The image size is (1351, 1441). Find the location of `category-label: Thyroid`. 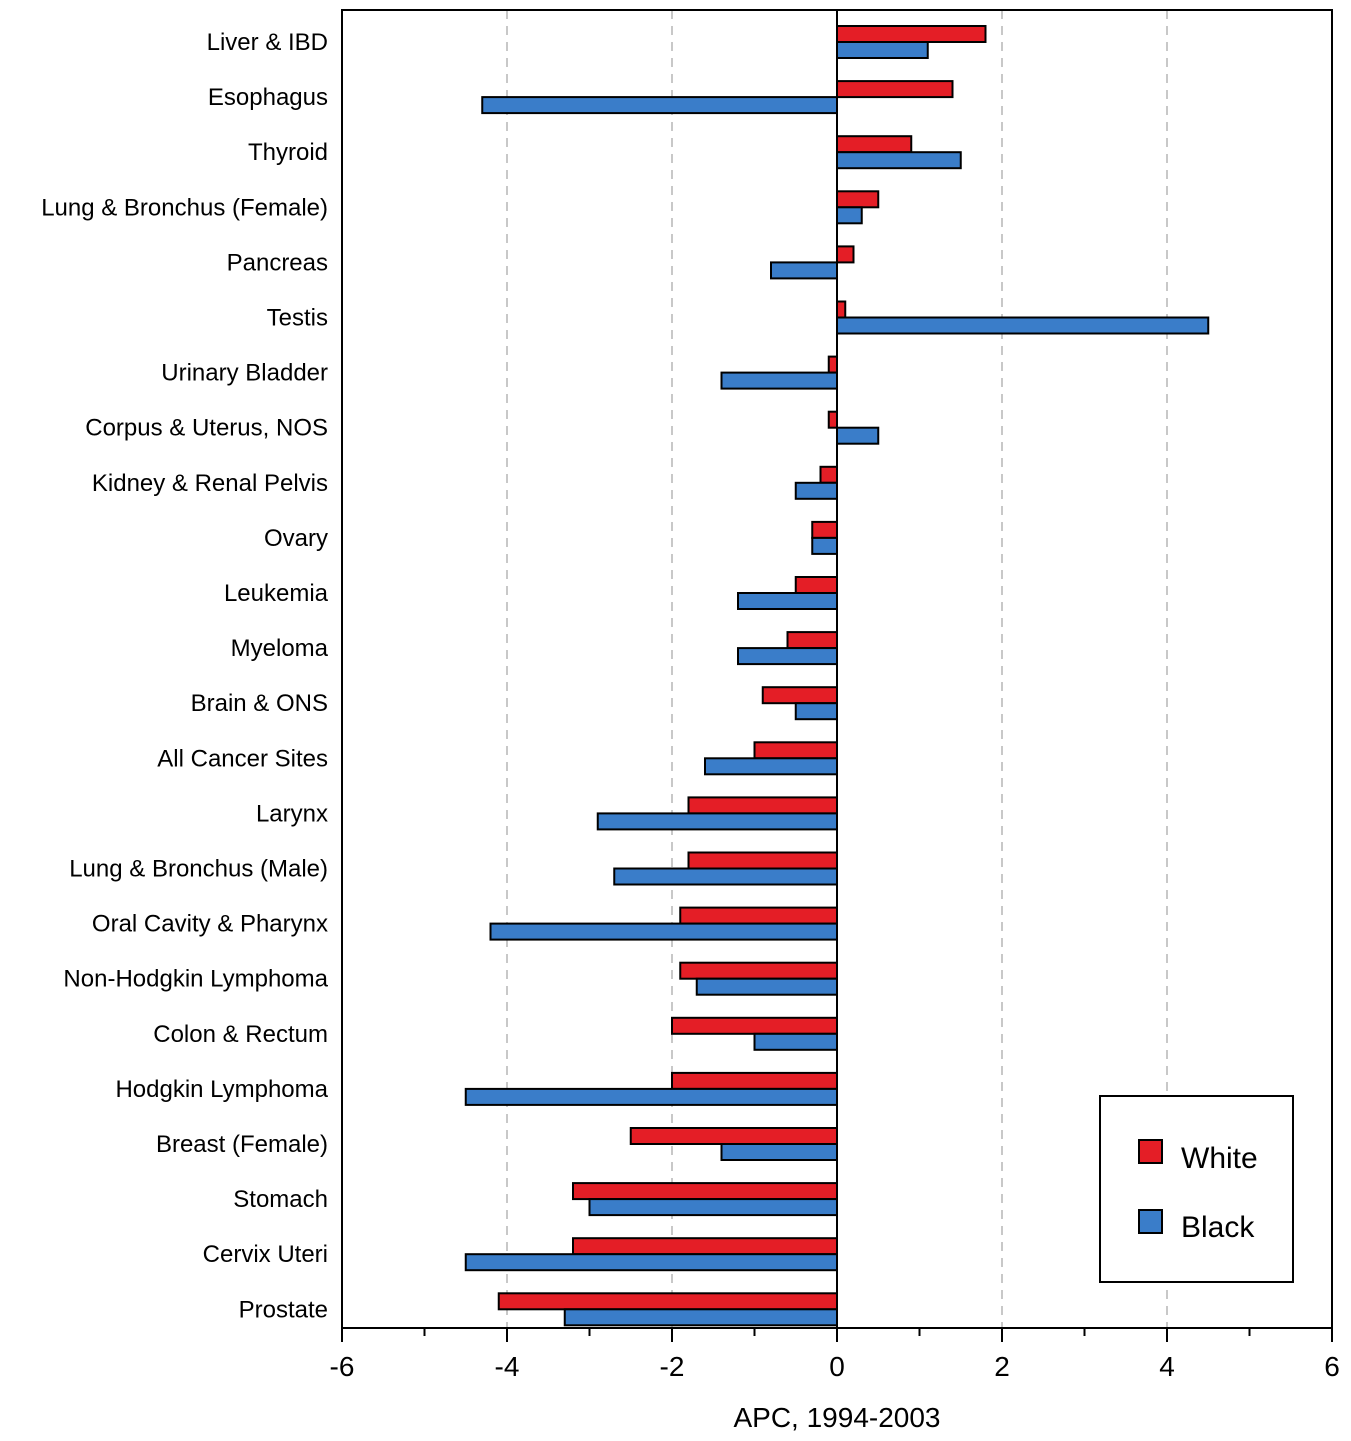

category-label: Thyroid is located at coordinates (288, 152).